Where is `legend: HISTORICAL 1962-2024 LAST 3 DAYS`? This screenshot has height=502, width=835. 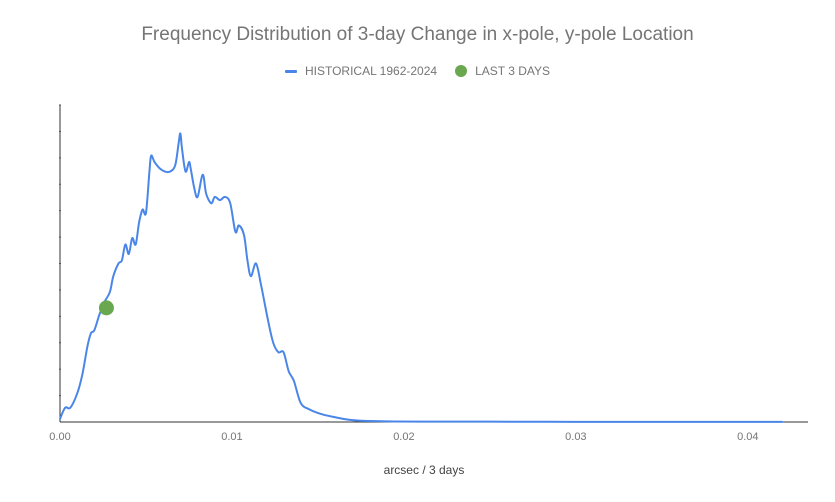
legend: HISTORICAL 1962-2024 LAST 3 DAYS is located at coordinates (417, 71).